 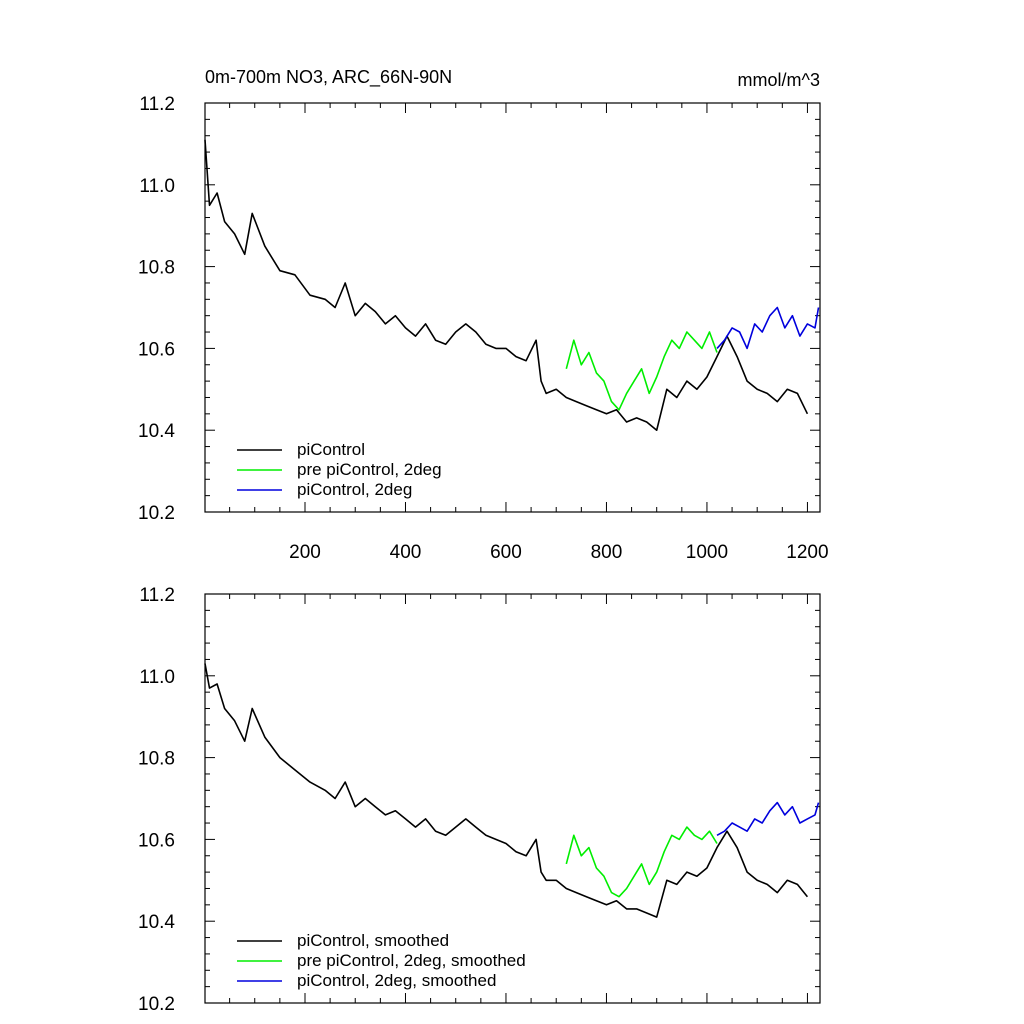 What do you see at coordinates (506, 552) in the screenshot?
I see `x-tick-label: 600` at bounding box center [506, 552].